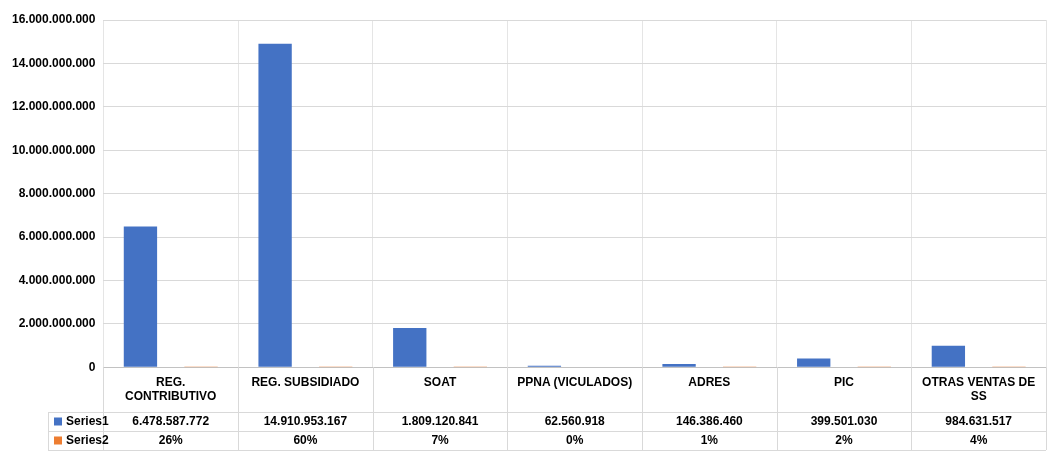  I want to click on y-tick-label: 16.000.000.000, so click(53, 19).